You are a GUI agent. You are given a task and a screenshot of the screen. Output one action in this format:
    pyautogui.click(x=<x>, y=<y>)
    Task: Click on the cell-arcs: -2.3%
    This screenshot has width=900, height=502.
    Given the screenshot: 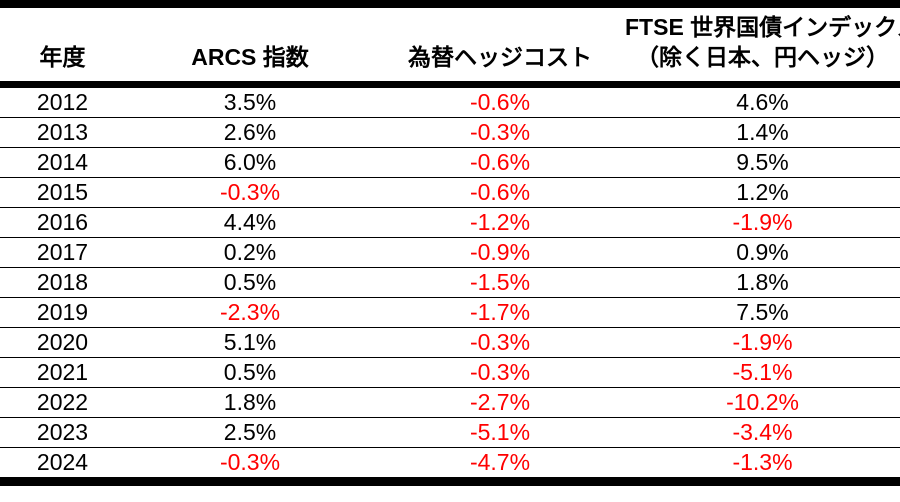 What is the action you would take?
    pyautogui.click(x=250, y=312)
    